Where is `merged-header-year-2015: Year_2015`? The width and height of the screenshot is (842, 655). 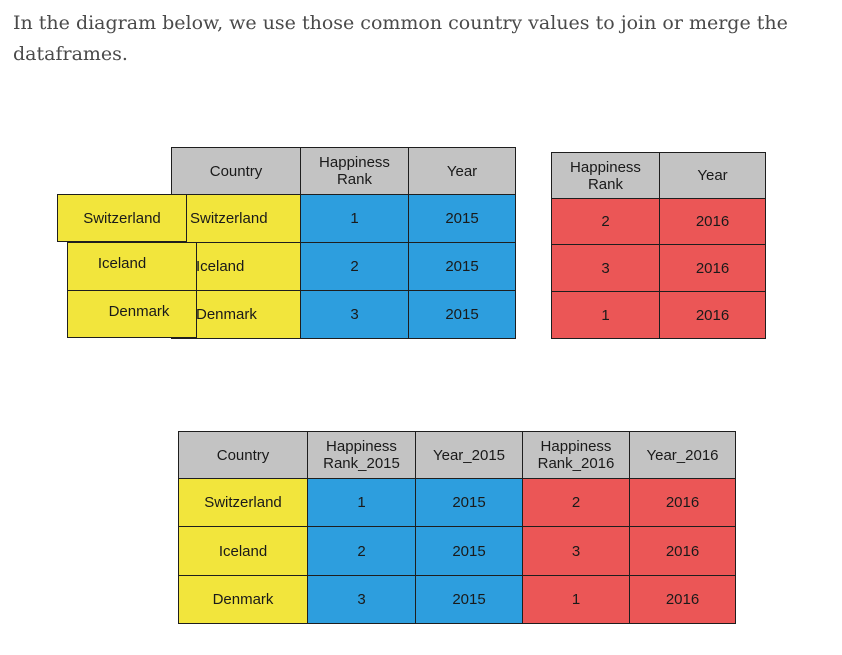 merged-header-year-2015: Year_2015 is located at coordinates (469, 455).